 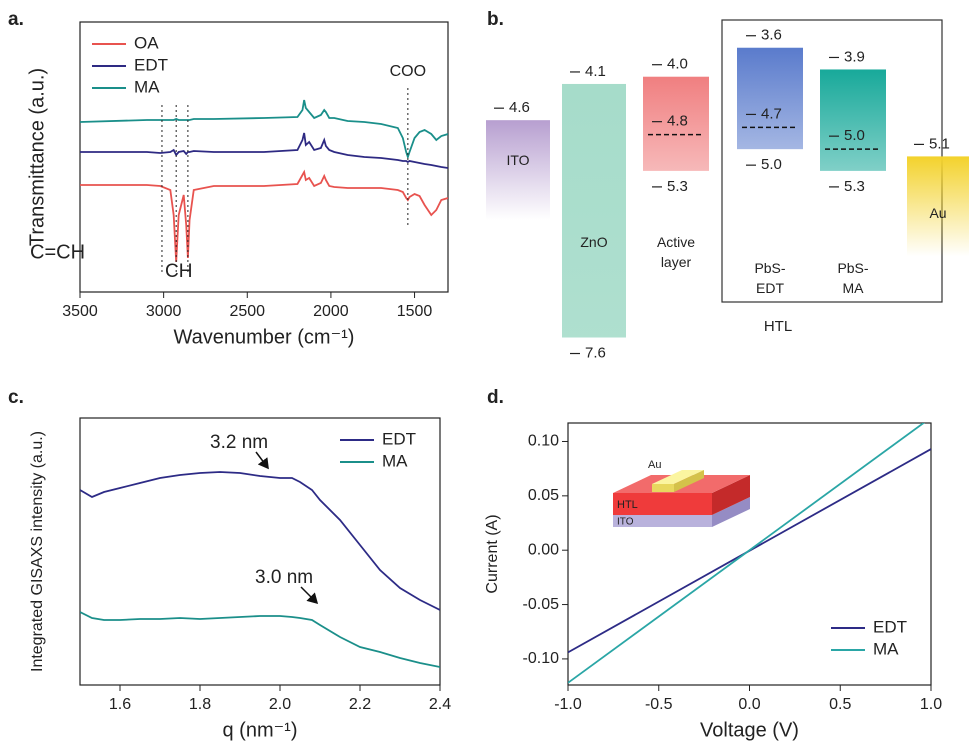 I want to click on y-tick-label: 0.00, so click(x=543, y=549).